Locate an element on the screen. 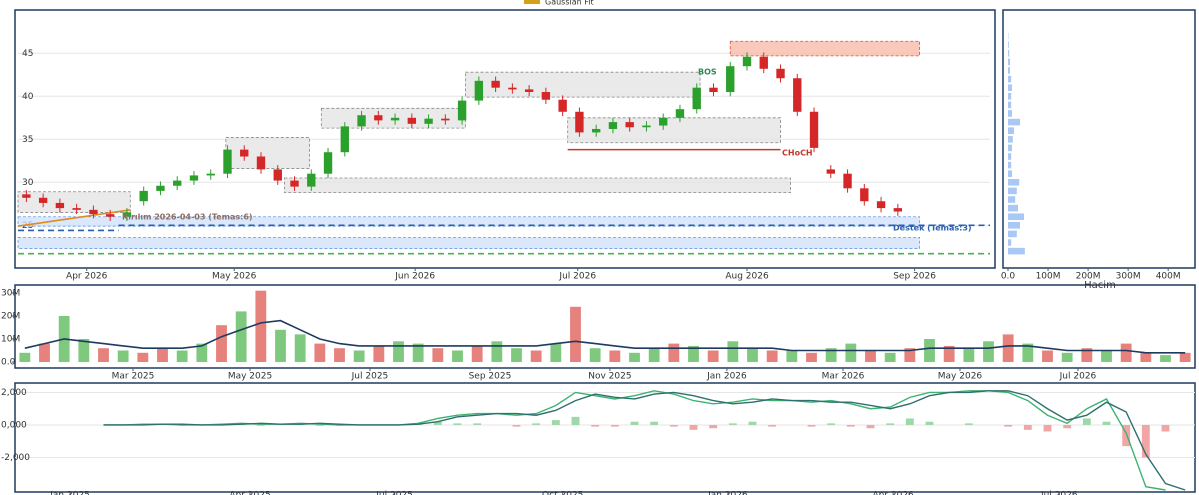 Image resolution: width=1199 pixels, height=495 pixels. x-tick-label: Jul 2026 is located at coordinates (1078, 377).